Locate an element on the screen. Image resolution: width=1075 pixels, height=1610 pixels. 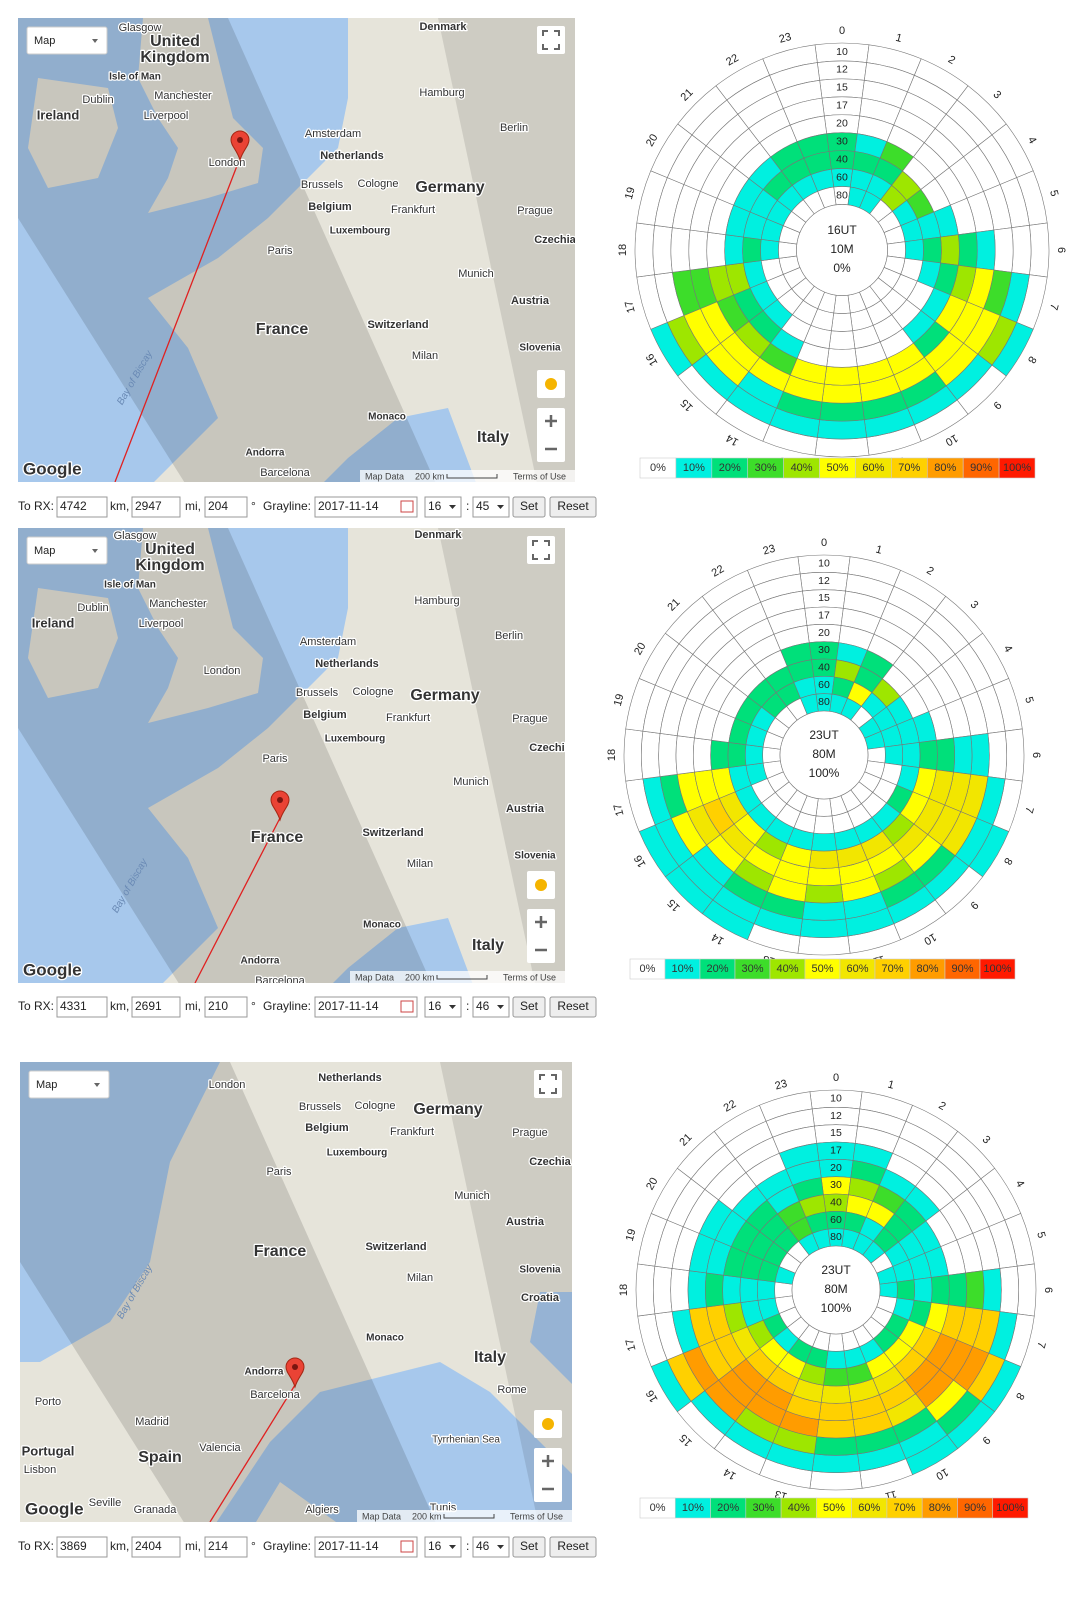
map-label: Belgium is located at coordinates (327, 1128).